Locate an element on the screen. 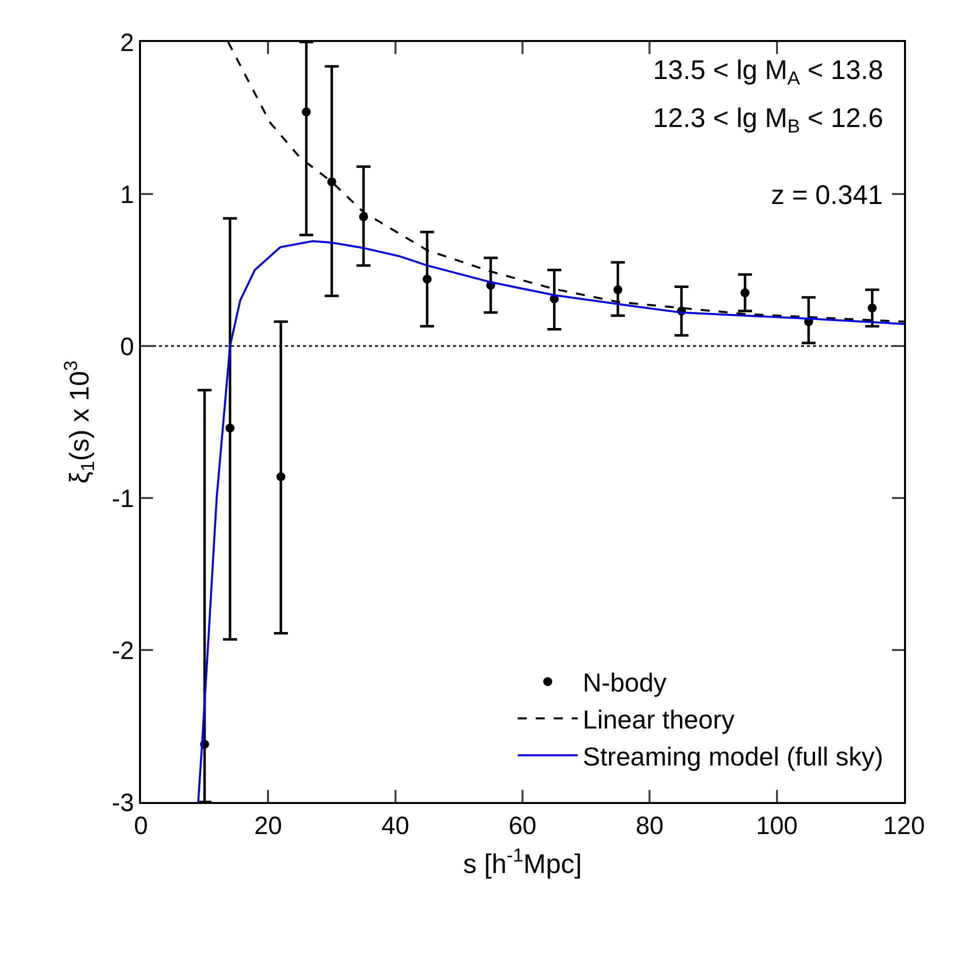  y-tick-label: 0 is located at coordinates (127, 346).